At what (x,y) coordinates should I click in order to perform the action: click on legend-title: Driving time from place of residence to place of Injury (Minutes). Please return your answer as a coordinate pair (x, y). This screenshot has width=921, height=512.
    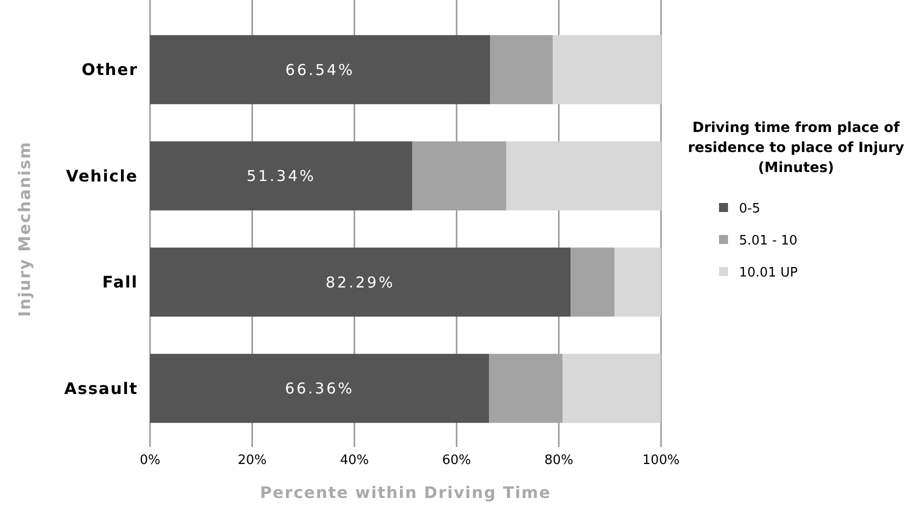
    Looking at the image, I should click on (796, 148).